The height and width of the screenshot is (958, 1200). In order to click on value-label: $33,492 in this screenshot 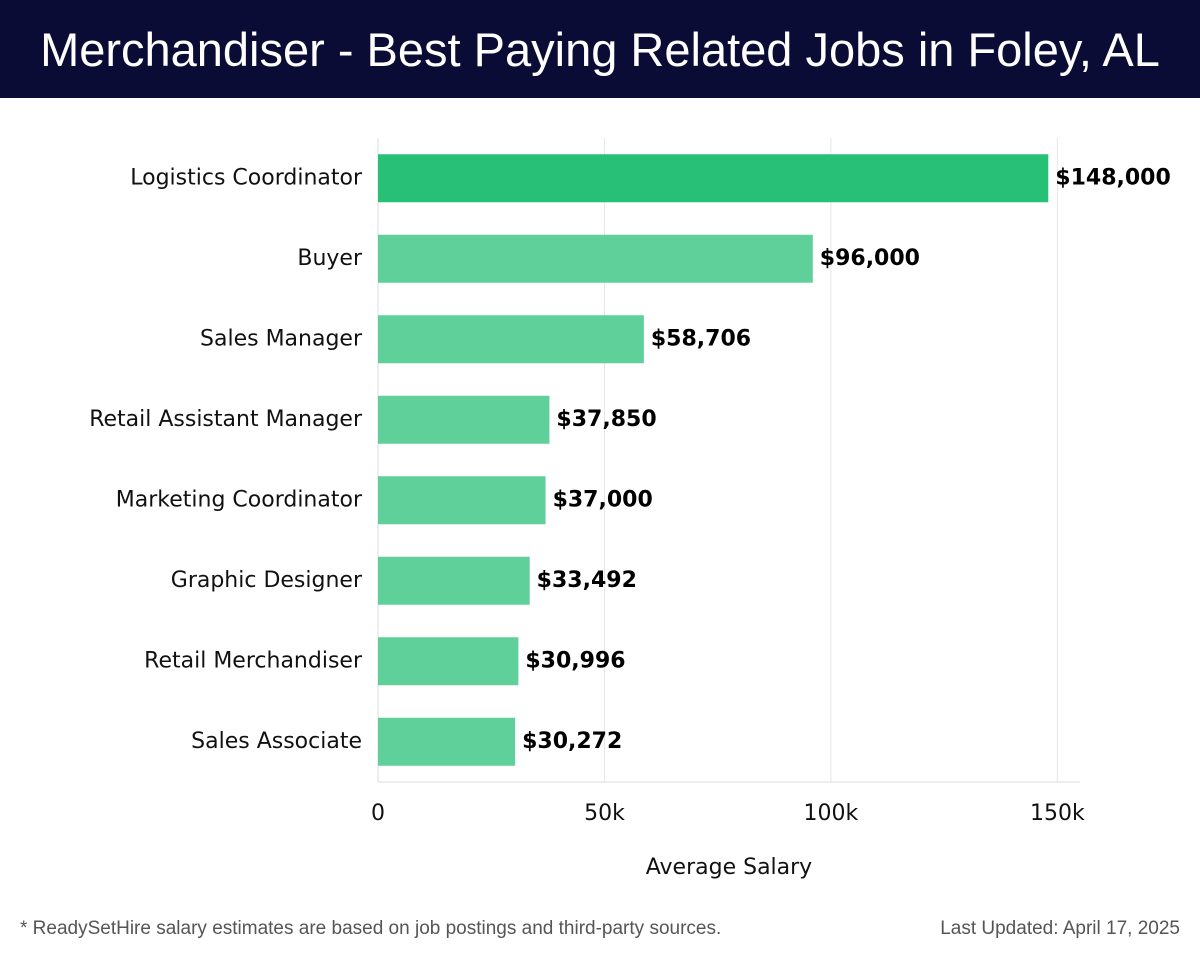, I will do `click(587, 580)`.